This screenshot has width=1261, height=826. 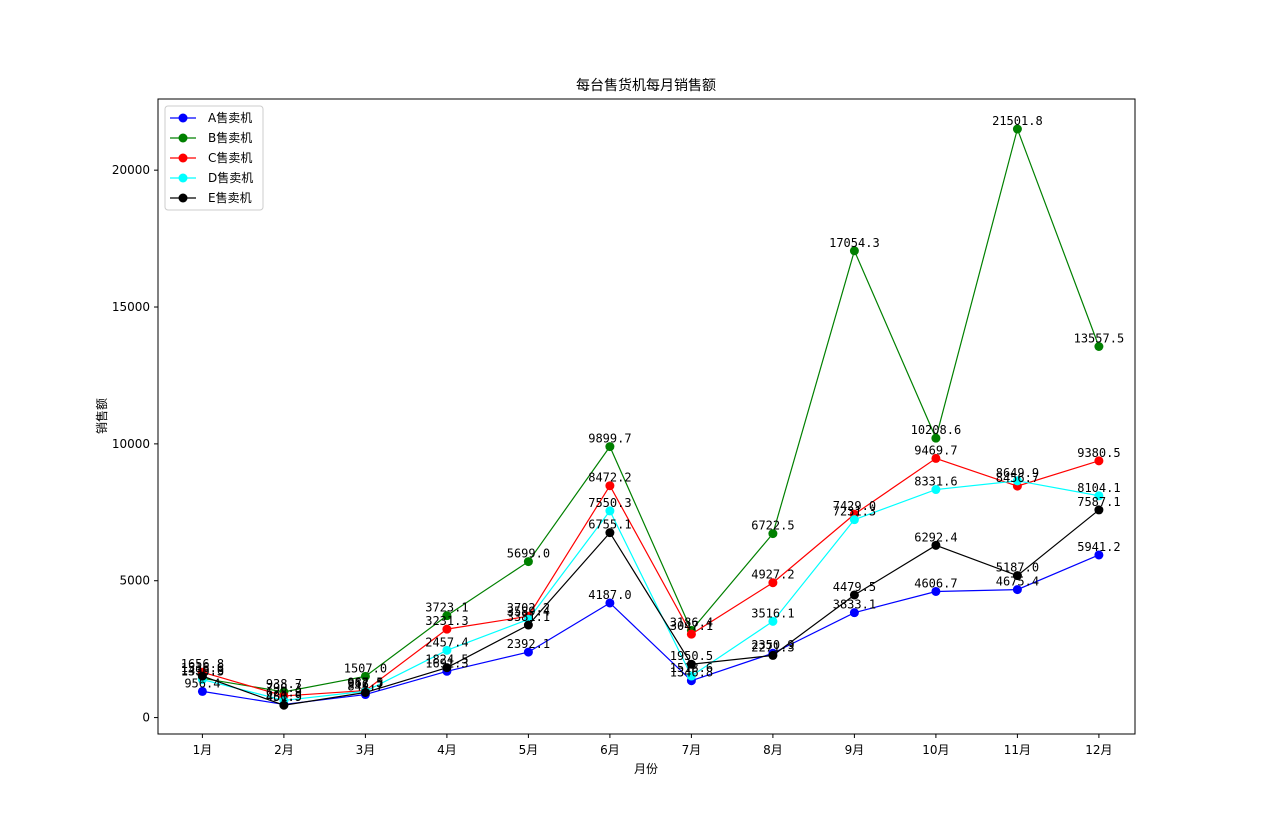 I want to click on x-tick-label: 8月, so click(x=773, y=750).